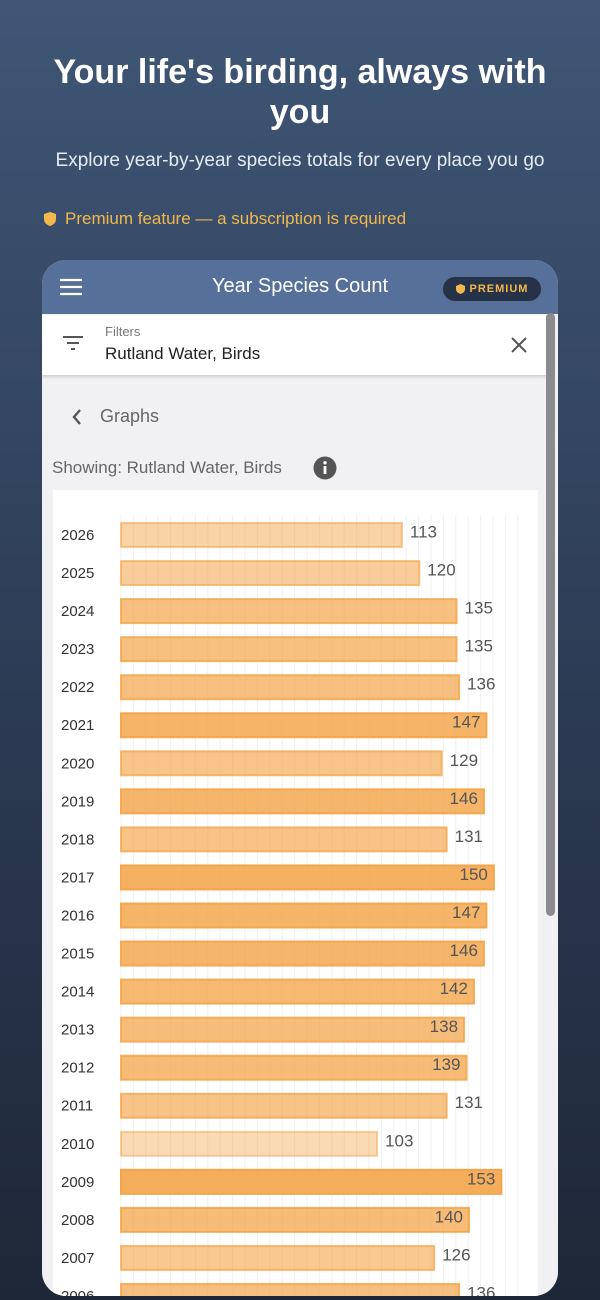 This screenshot has width=600, height=1300. What do you see at coordinates (77, 1030) in the screenshot?
I see `y-tick-label: 2013` at bounding box center [77, 1030].